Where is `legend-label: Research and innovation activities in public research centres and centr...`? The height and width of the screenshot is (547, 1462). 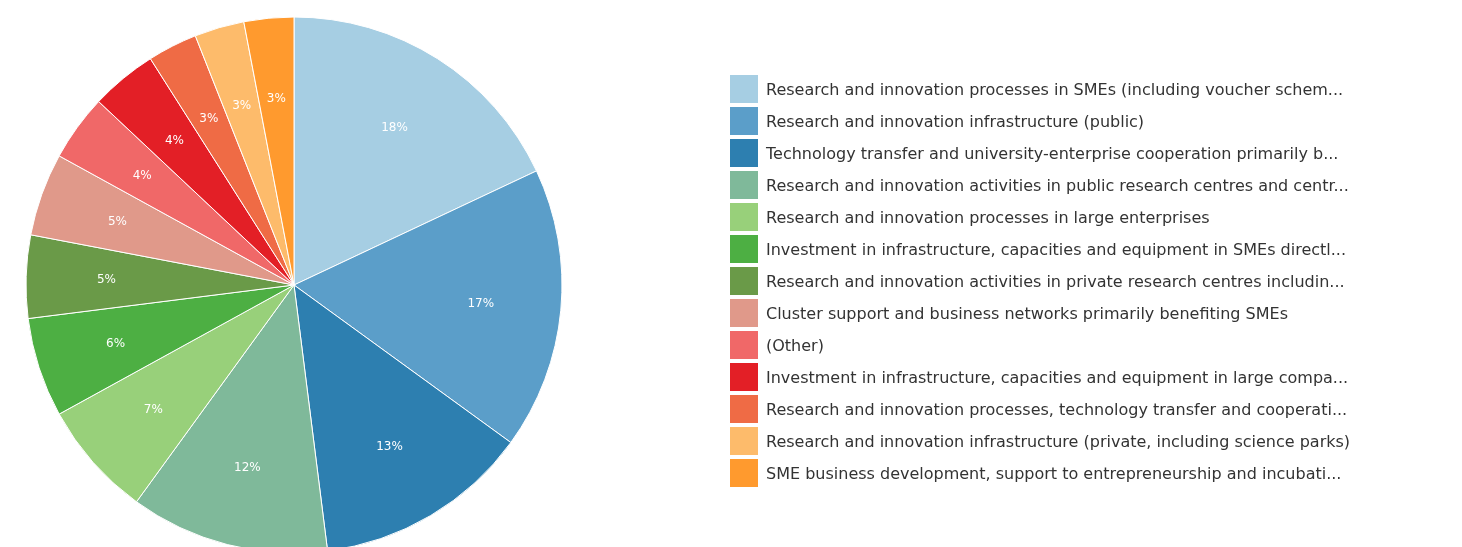 legend-label: Research and innovation activities in public research centres and centr... is located at coordinates (1057, 185).